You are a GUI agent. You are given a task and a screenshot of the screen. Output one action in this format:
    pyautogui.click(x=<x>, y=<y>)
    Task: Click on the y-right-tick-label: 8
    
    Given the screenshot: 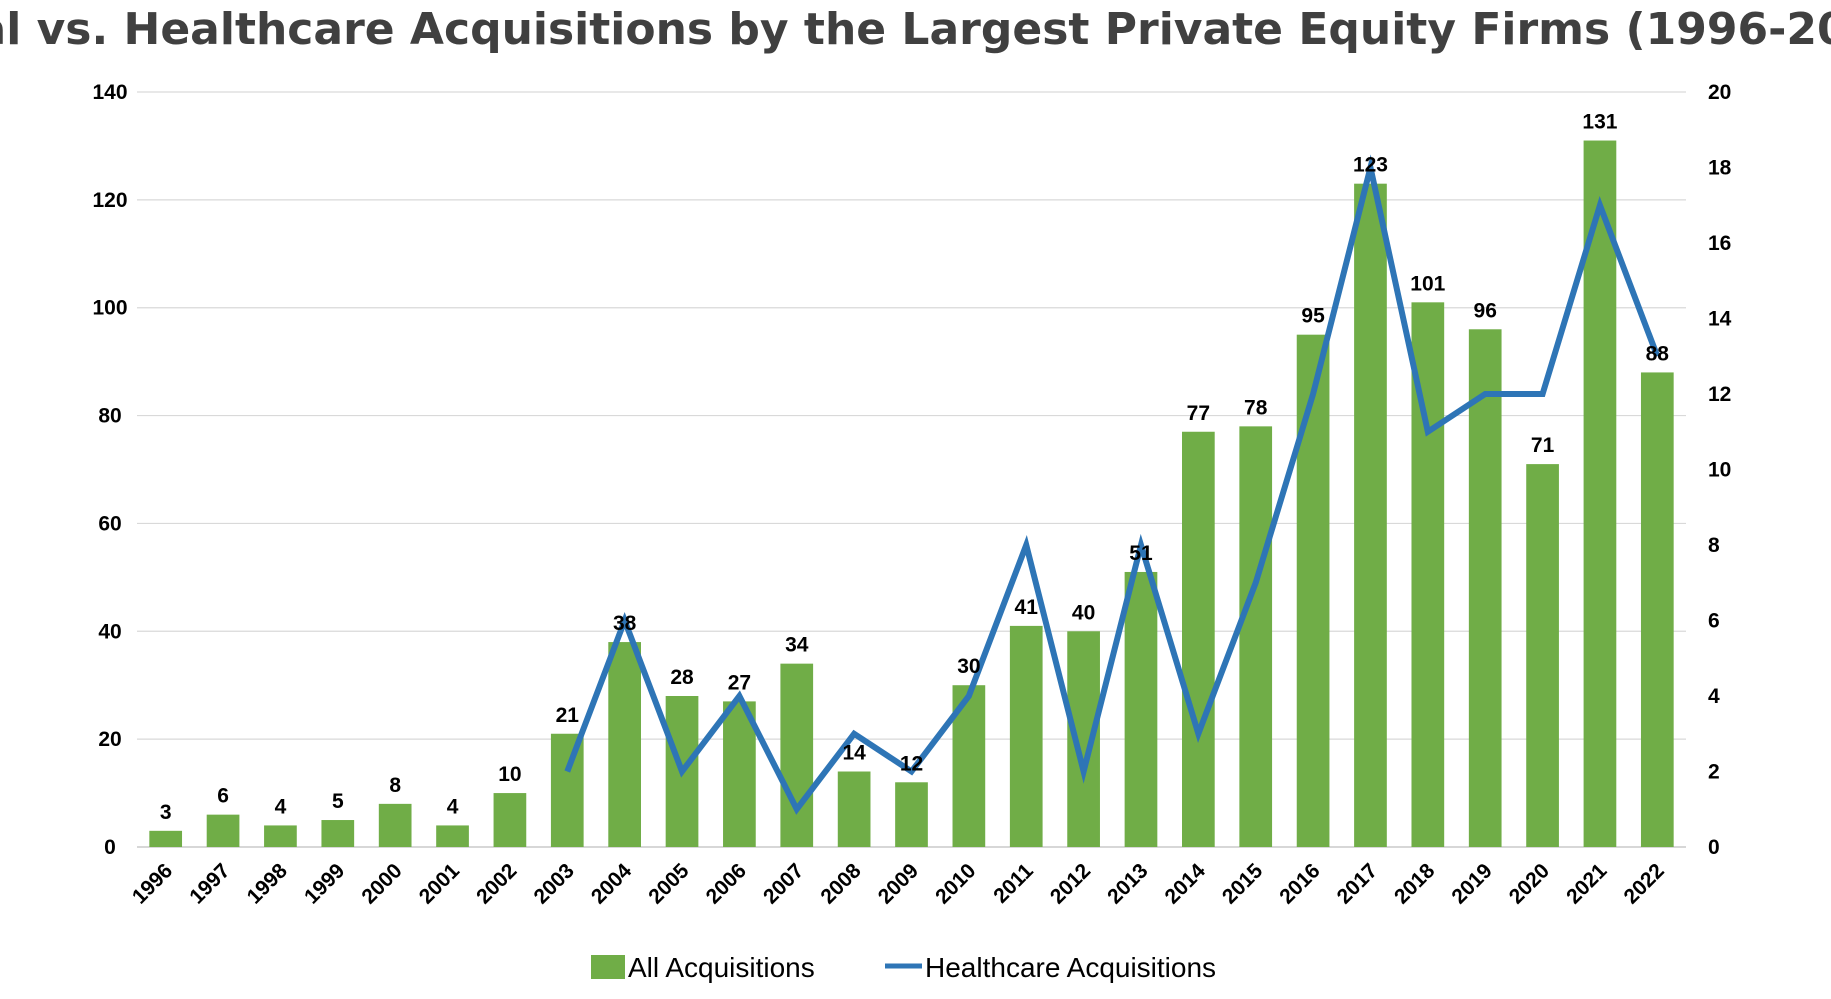 What is the action you would take?
    pyautogui.click(x=1714, y=545)
    